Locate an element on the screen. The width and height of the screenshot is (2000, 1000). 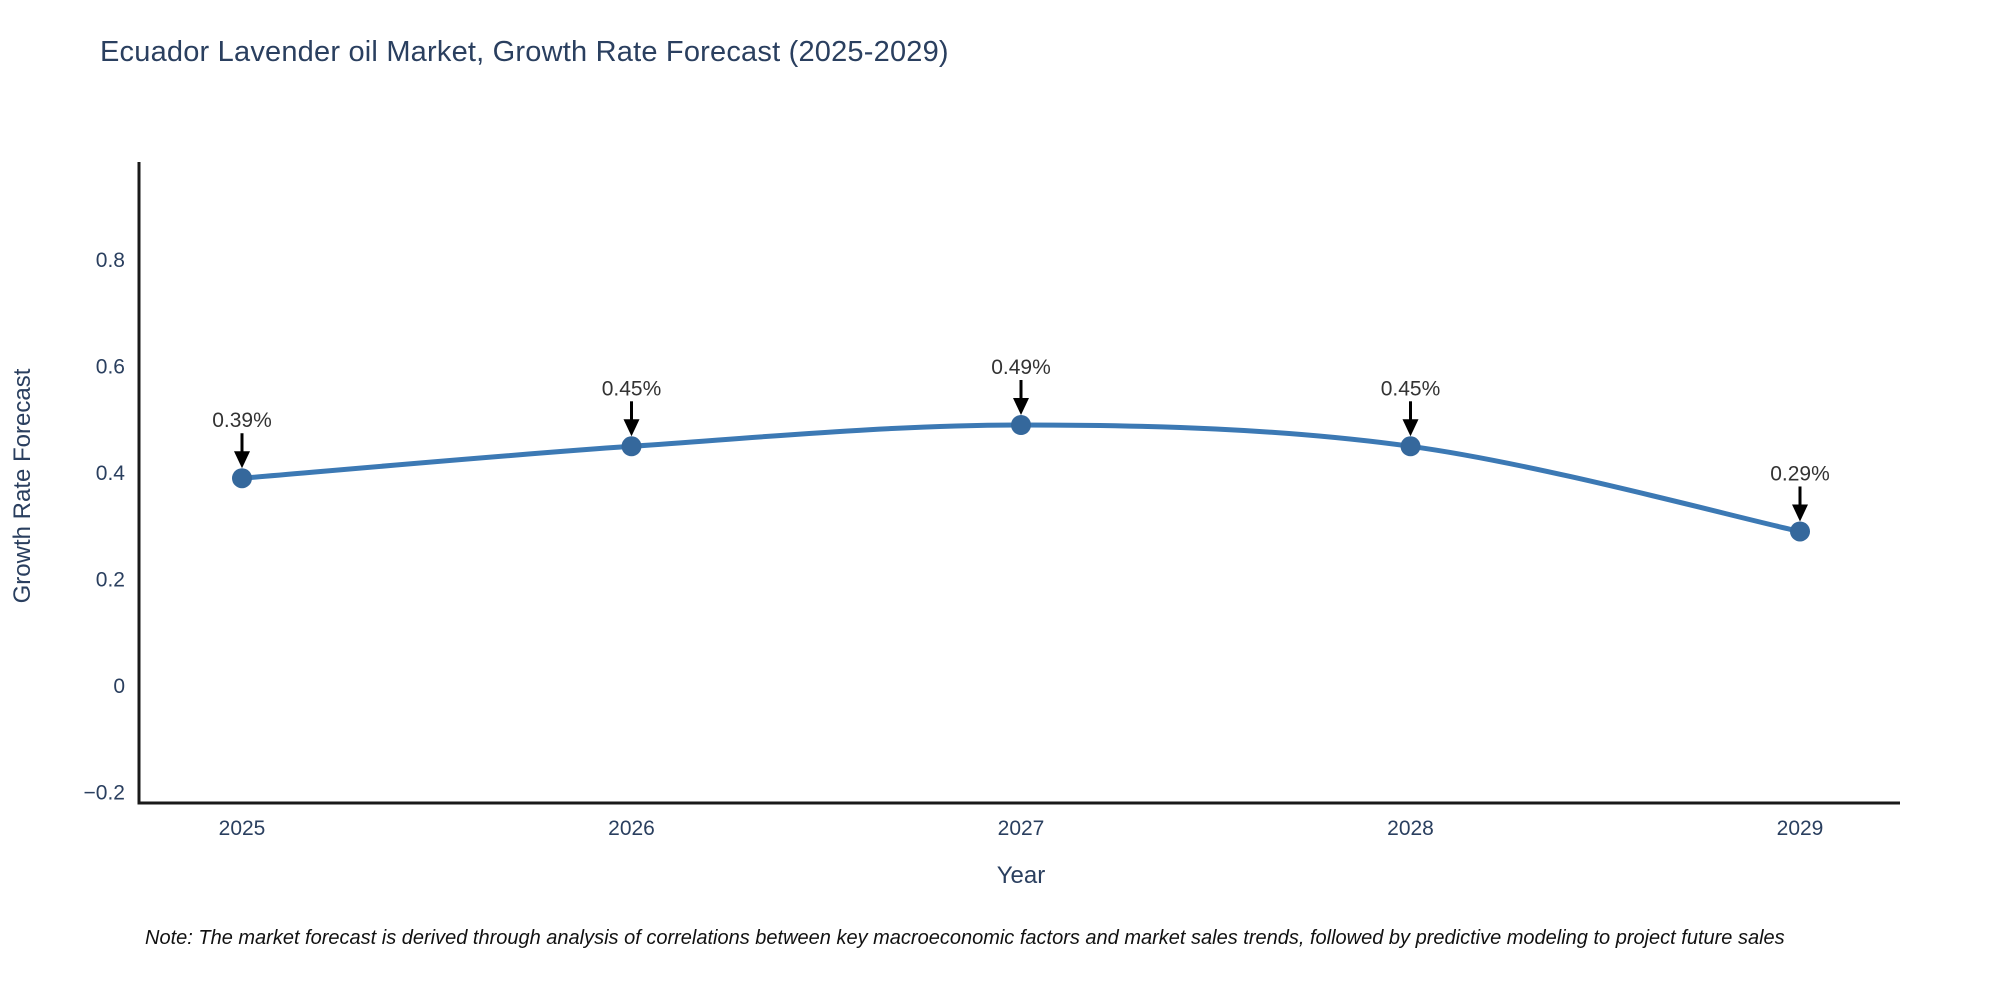
x-tick-label: 2027 is located at coordinates (1021, 828).